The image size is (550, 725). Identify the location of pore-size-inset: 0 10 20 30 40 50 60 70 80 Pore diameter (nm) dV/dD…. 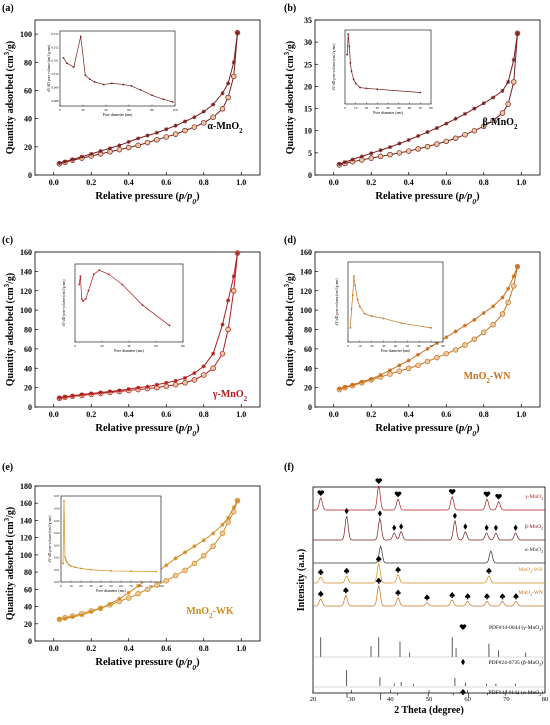
(390, 307).